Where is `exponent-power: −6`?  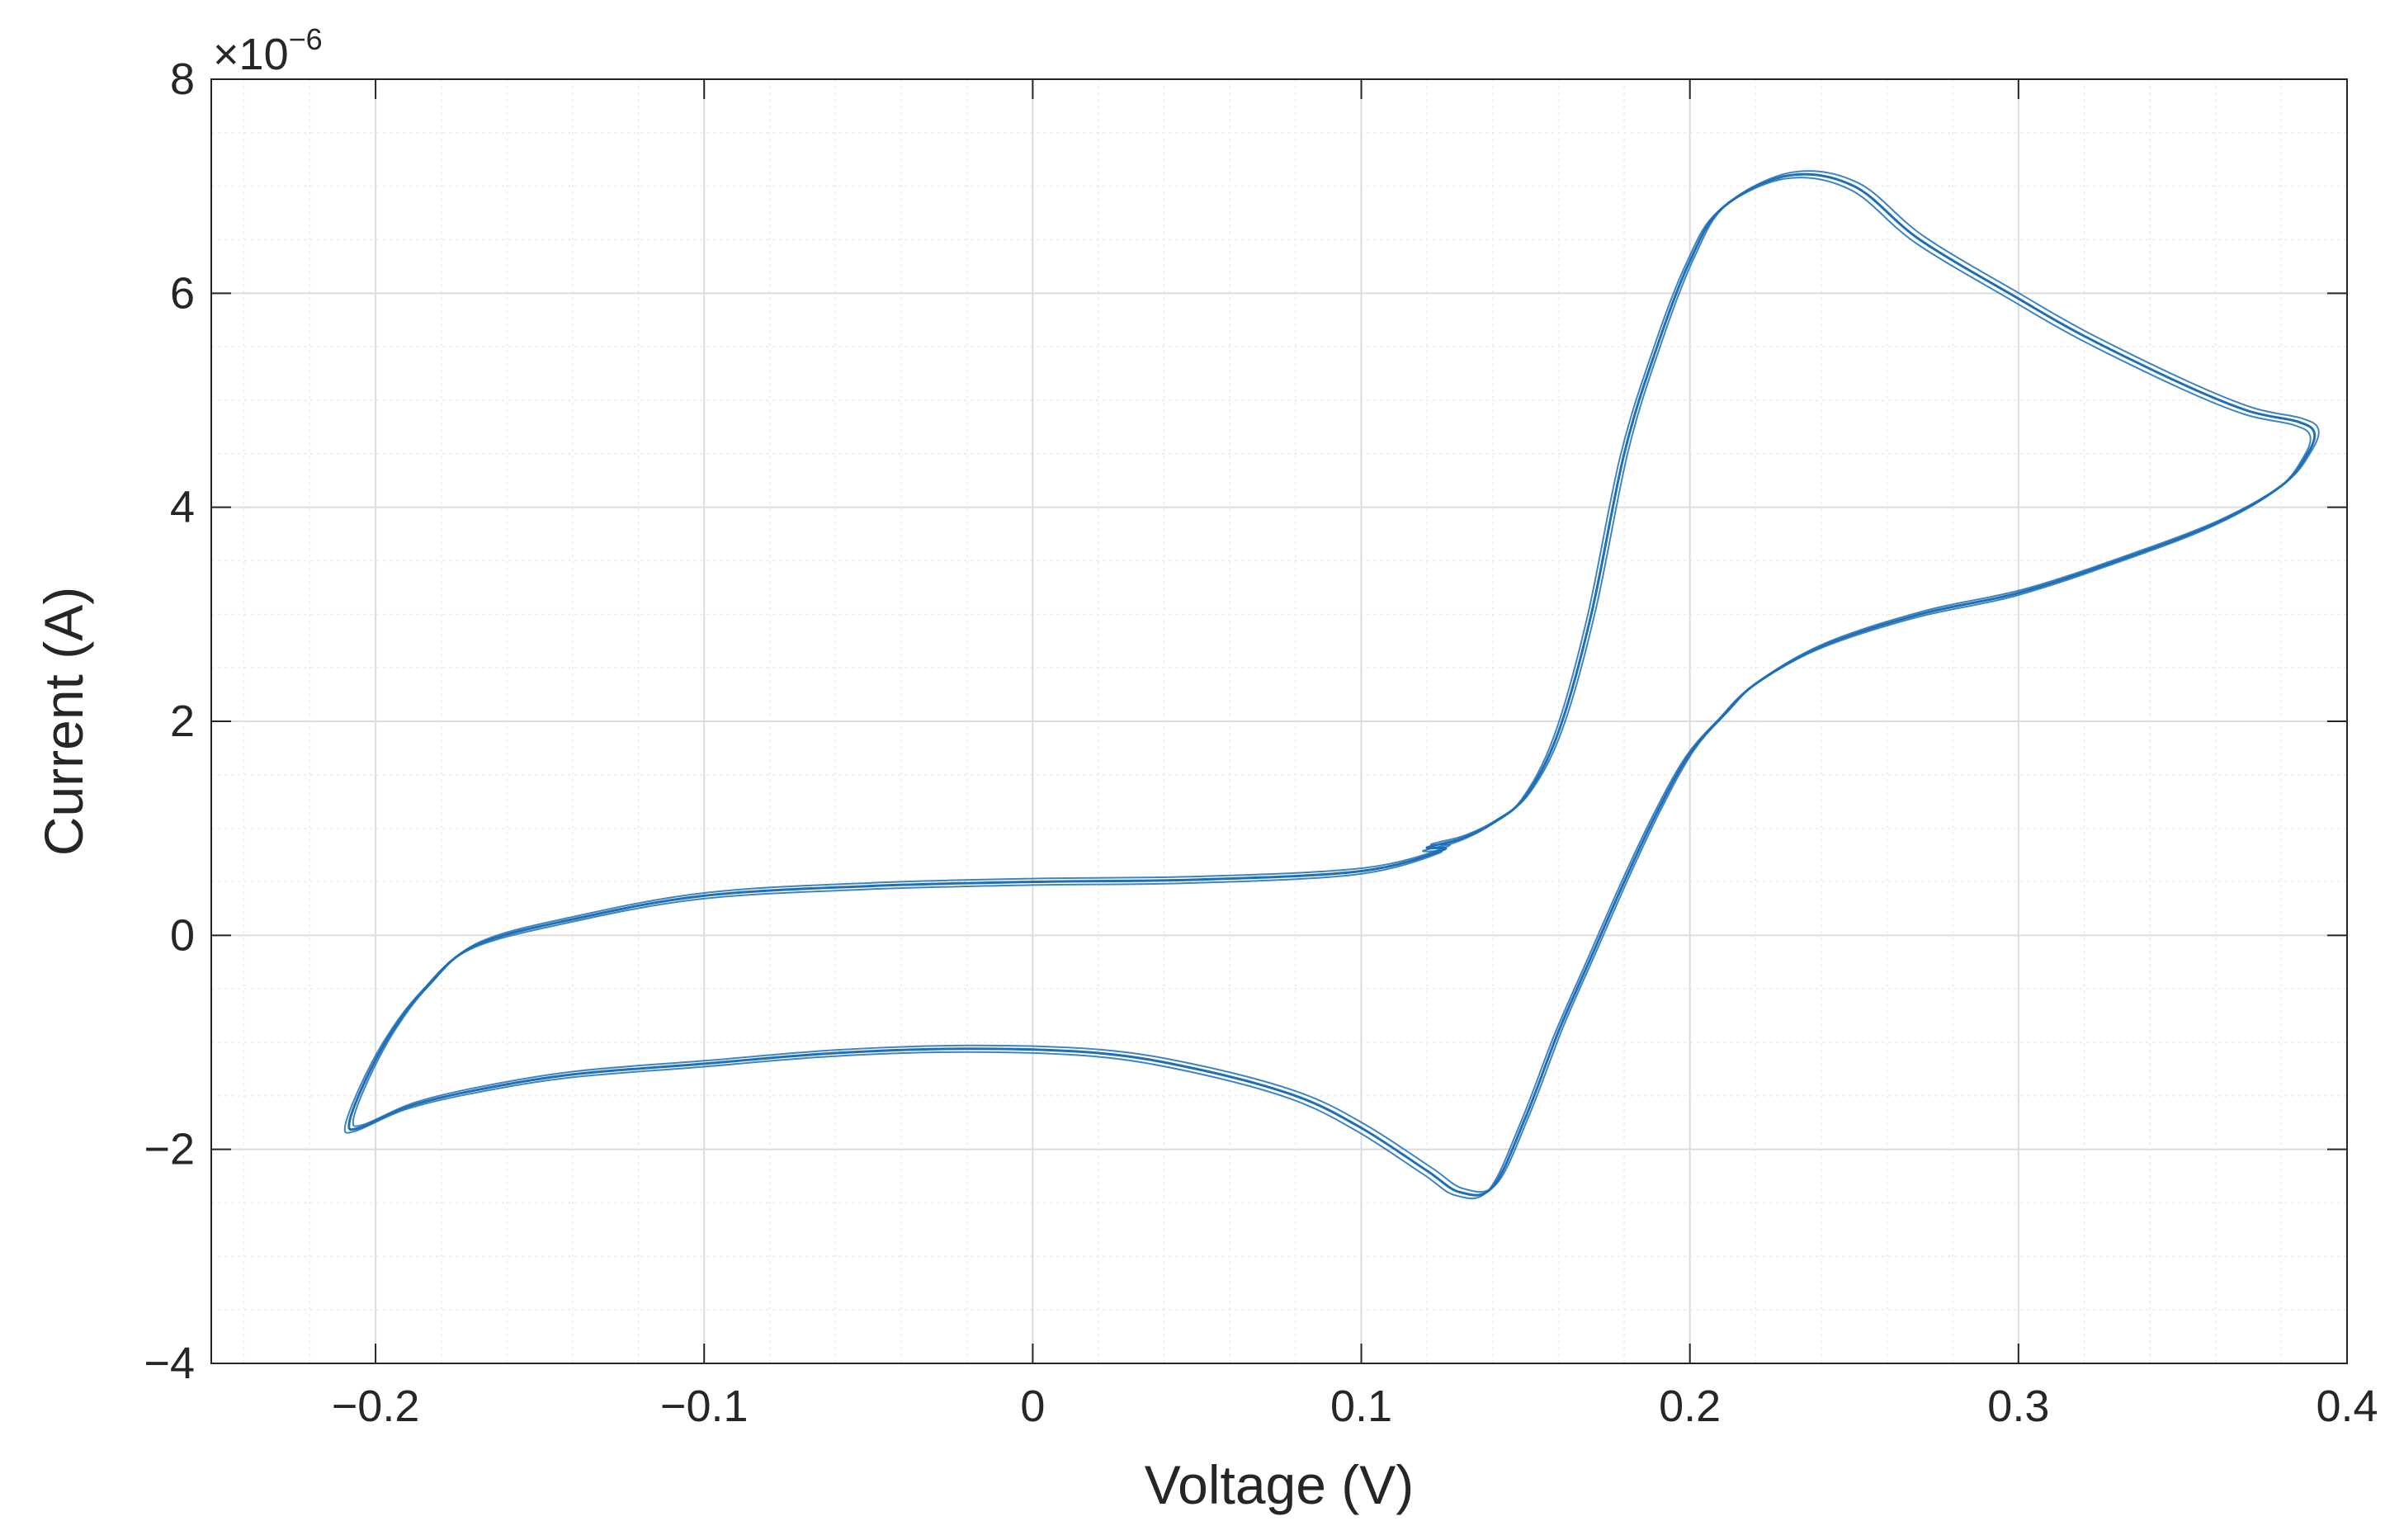
exponent-power: −6 is located at coordinates (306, 39).